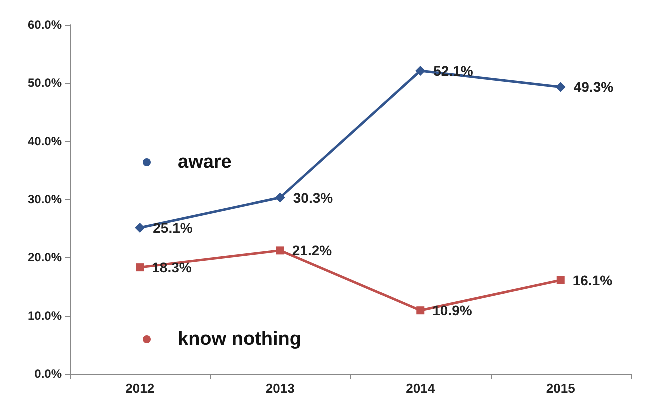  I want to click on y-tick-label: 30.0%, so click(45, 199).